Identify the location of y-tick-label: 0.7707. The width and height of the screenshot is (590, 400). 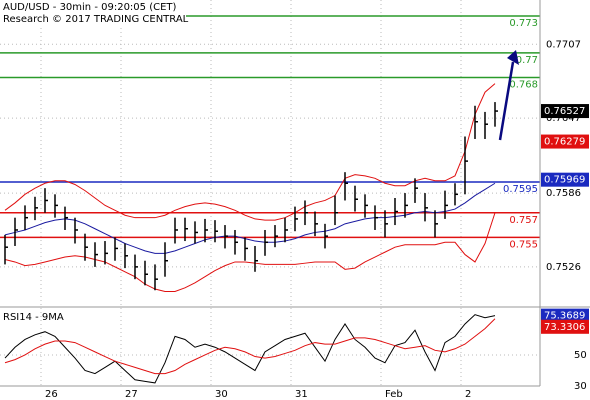
(563, 44).